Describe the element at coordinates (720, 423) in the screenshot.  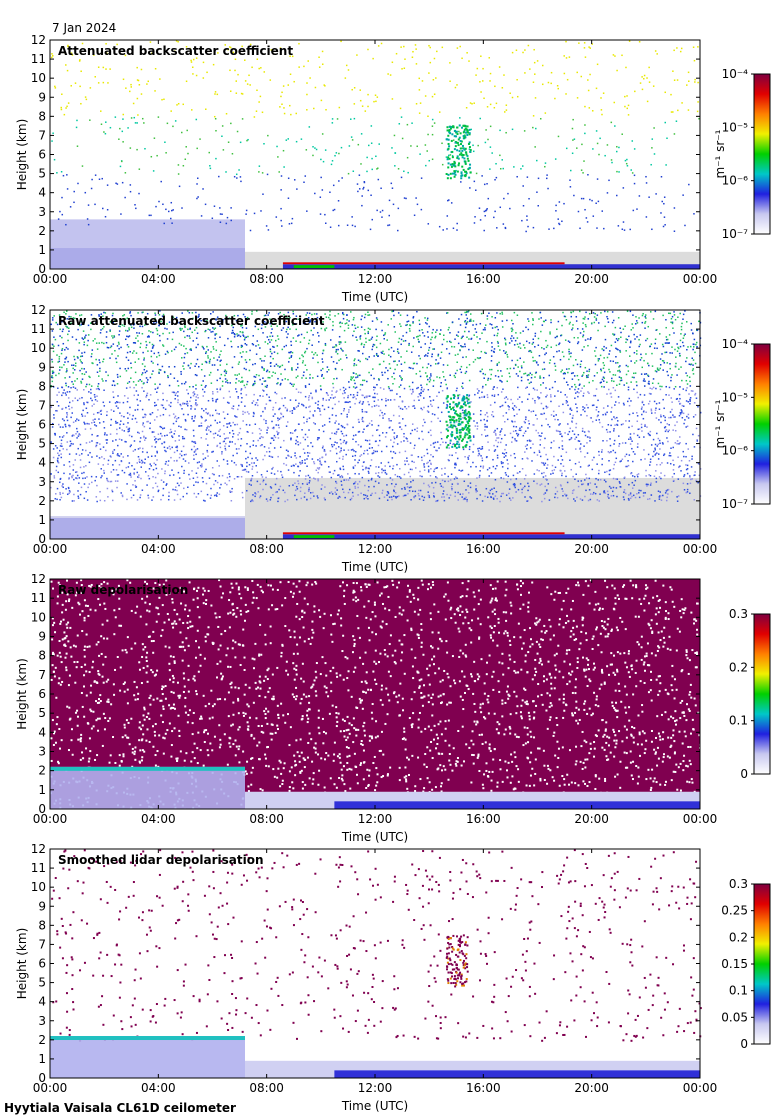
I see `colorbar-label: m⁻¹ sr⁻¹` at that location.